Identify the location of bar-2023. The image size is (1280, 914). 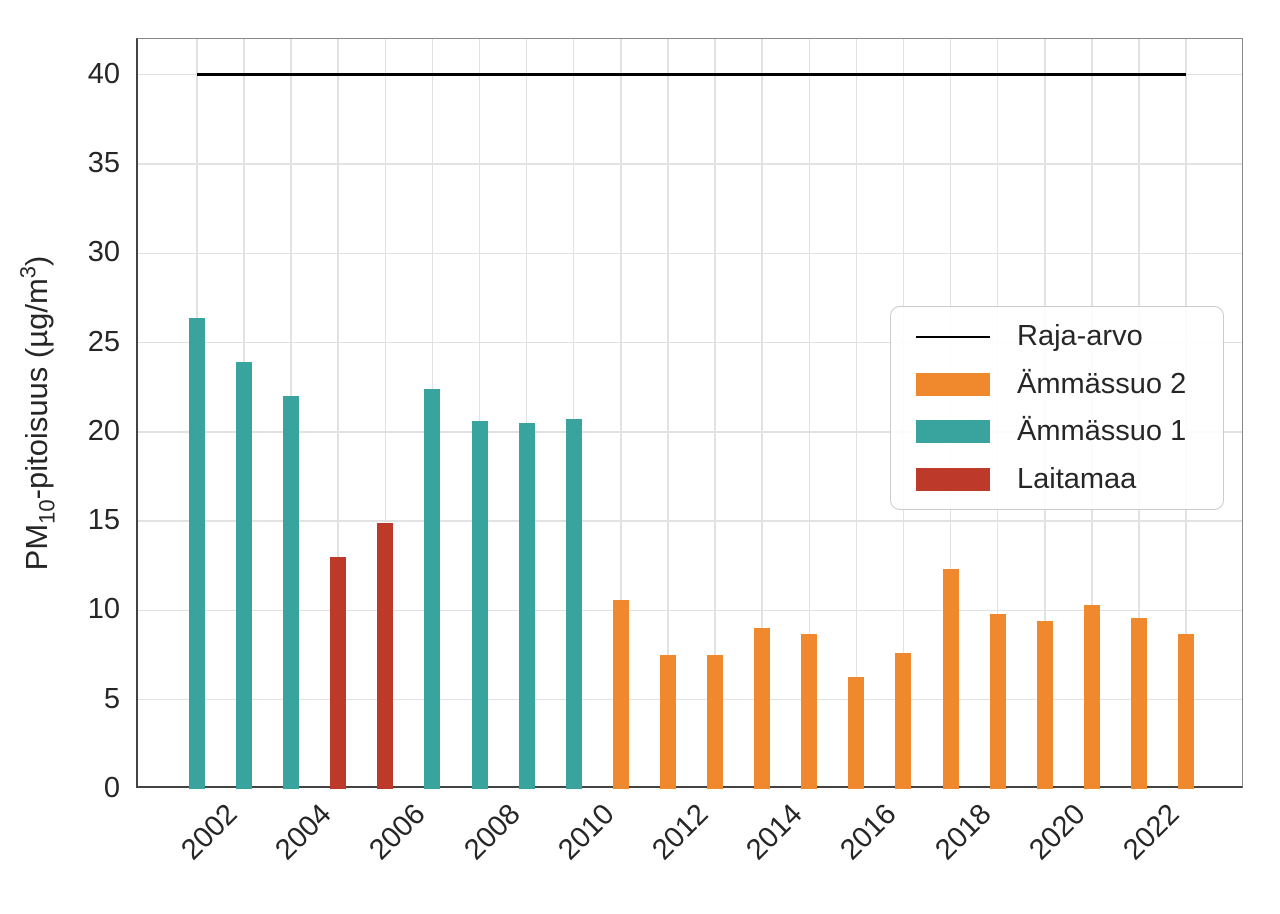
(1186, 711).